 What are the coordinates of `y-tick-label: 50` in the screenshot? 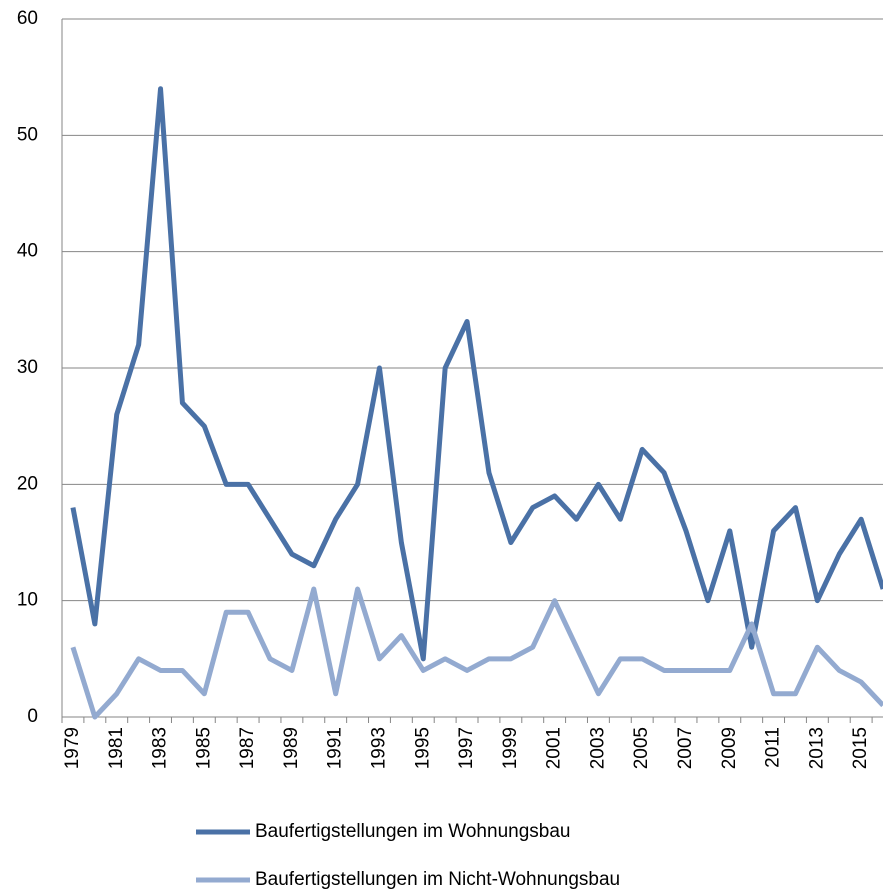 It's located at (27, 134).